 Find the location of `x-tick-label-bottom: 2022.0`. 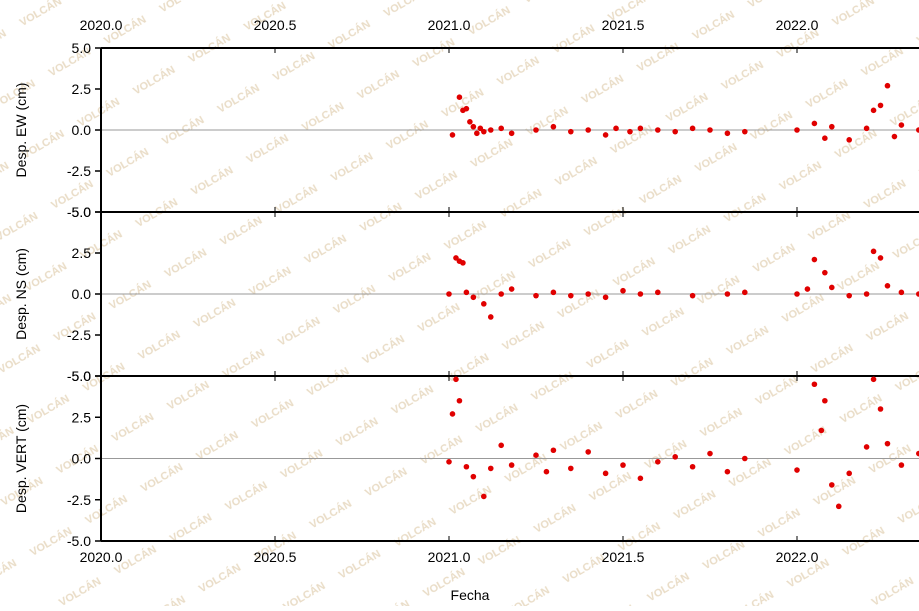

x-tick-label-bottom: 2022.0 is located at coordinates (797, 557).